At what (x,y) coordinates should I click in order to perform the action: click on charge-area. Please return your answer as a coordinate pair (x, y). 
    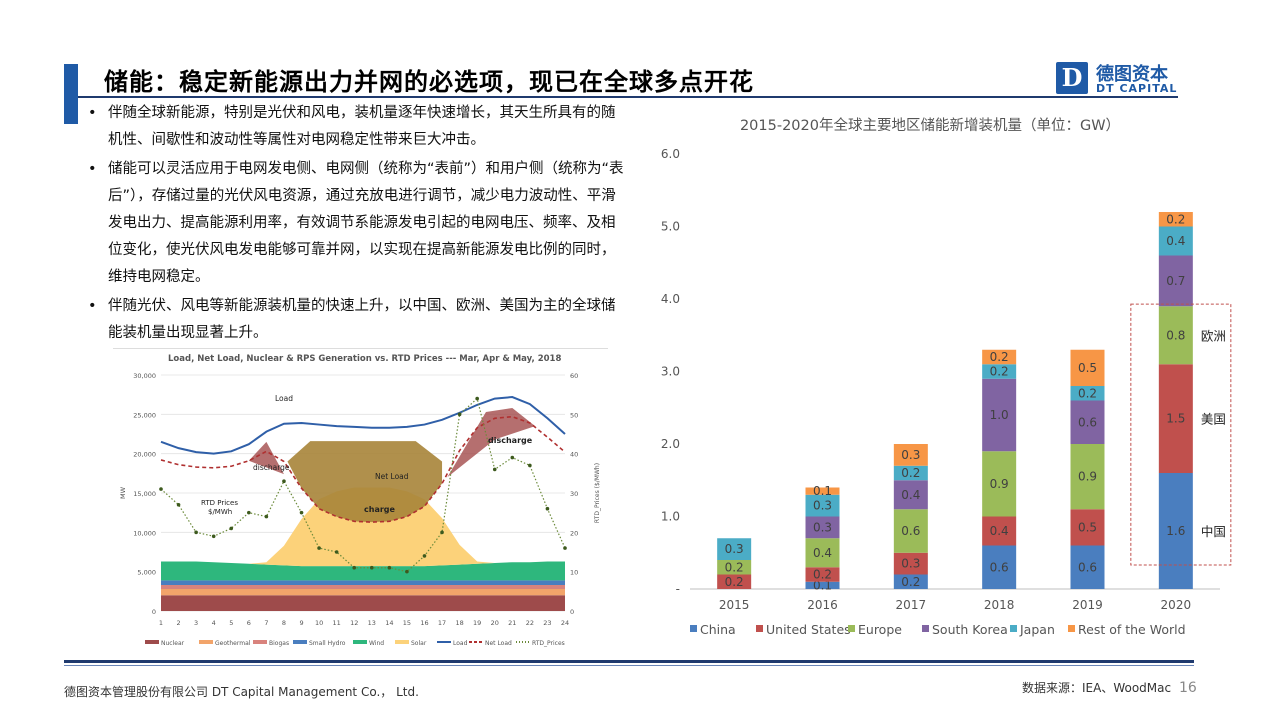
    Looking at the image, I should click on (365, 482).